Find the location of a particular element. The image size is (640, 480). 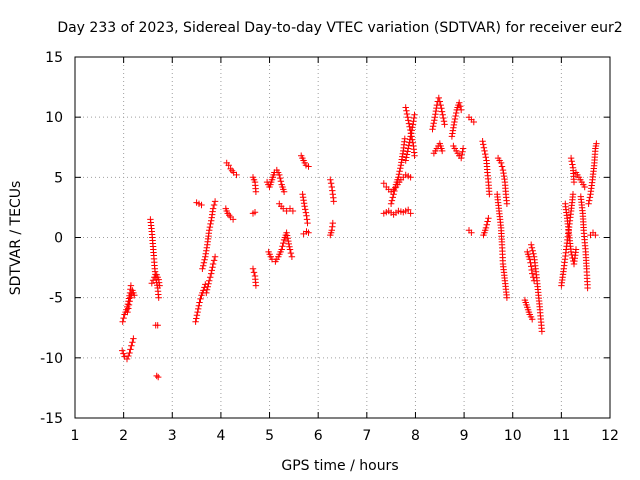

y-tick-label: 15 is located at coordinates (54, 58).